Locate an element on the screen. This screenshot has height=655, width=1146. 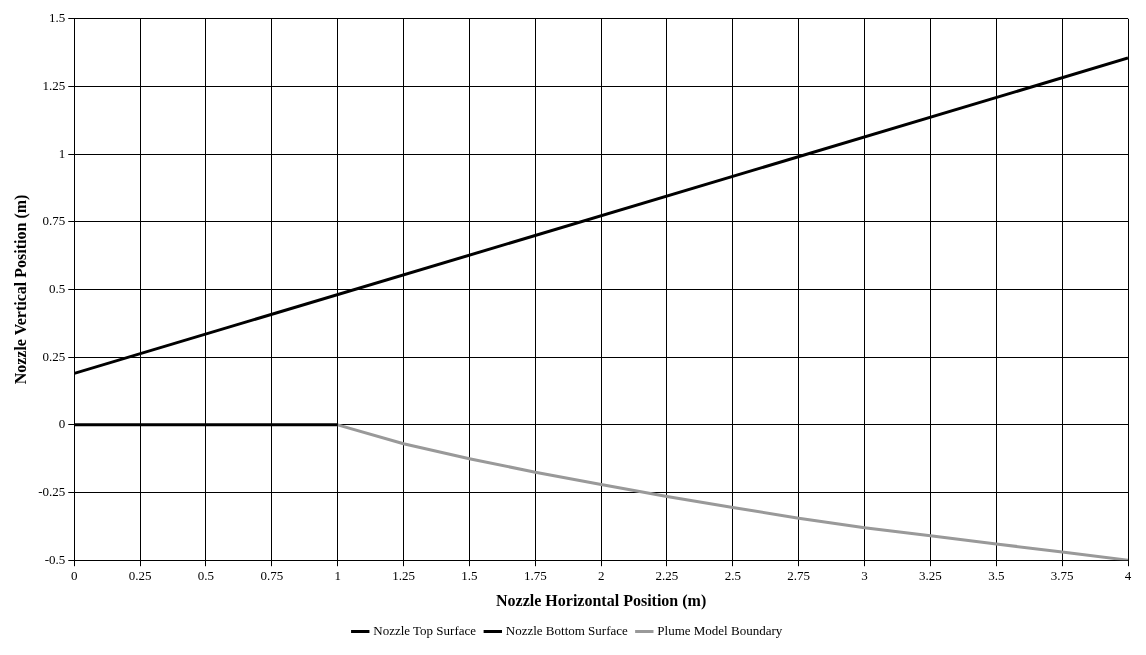
y-tick-label: -0.5 is located at coordinates (55, 559).